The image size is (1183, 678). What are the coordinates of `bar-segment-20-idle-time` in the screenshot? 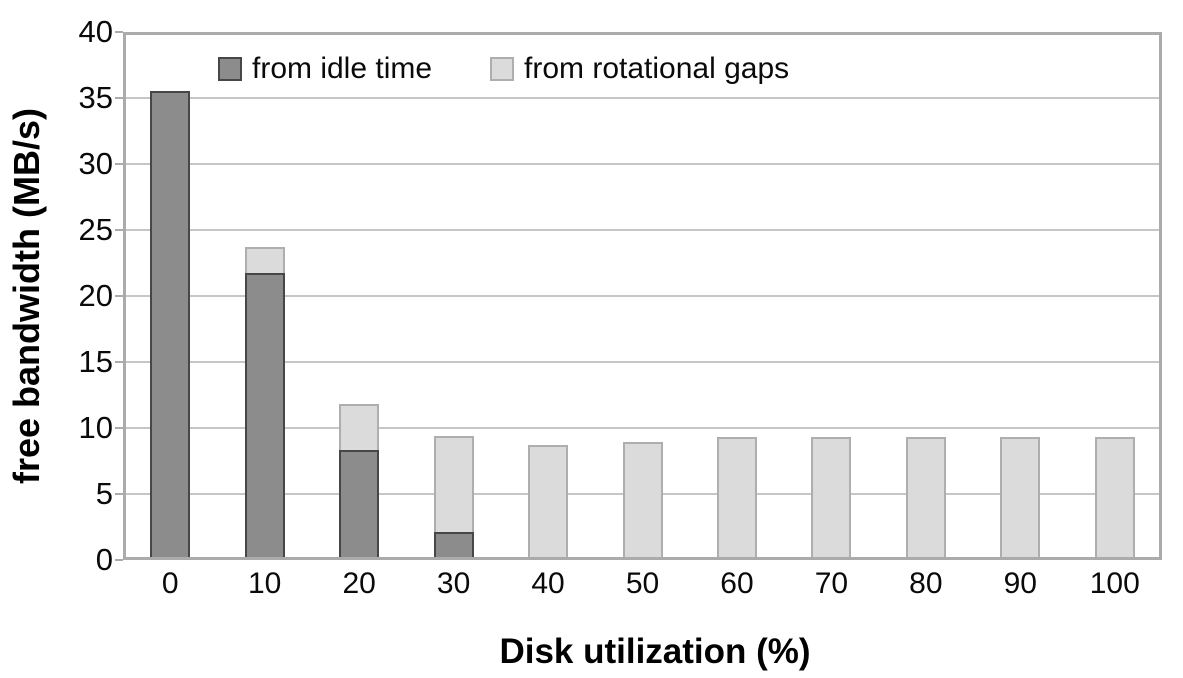 It's located at (359, 503).